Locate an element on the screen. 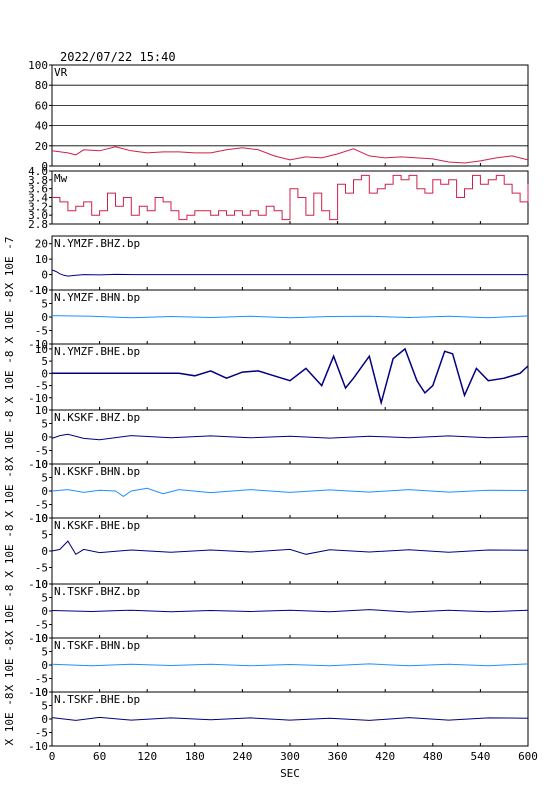 This screenshot has height=786, width=554. y-tick-label: 3.4 is located at coordinates (38, 198).